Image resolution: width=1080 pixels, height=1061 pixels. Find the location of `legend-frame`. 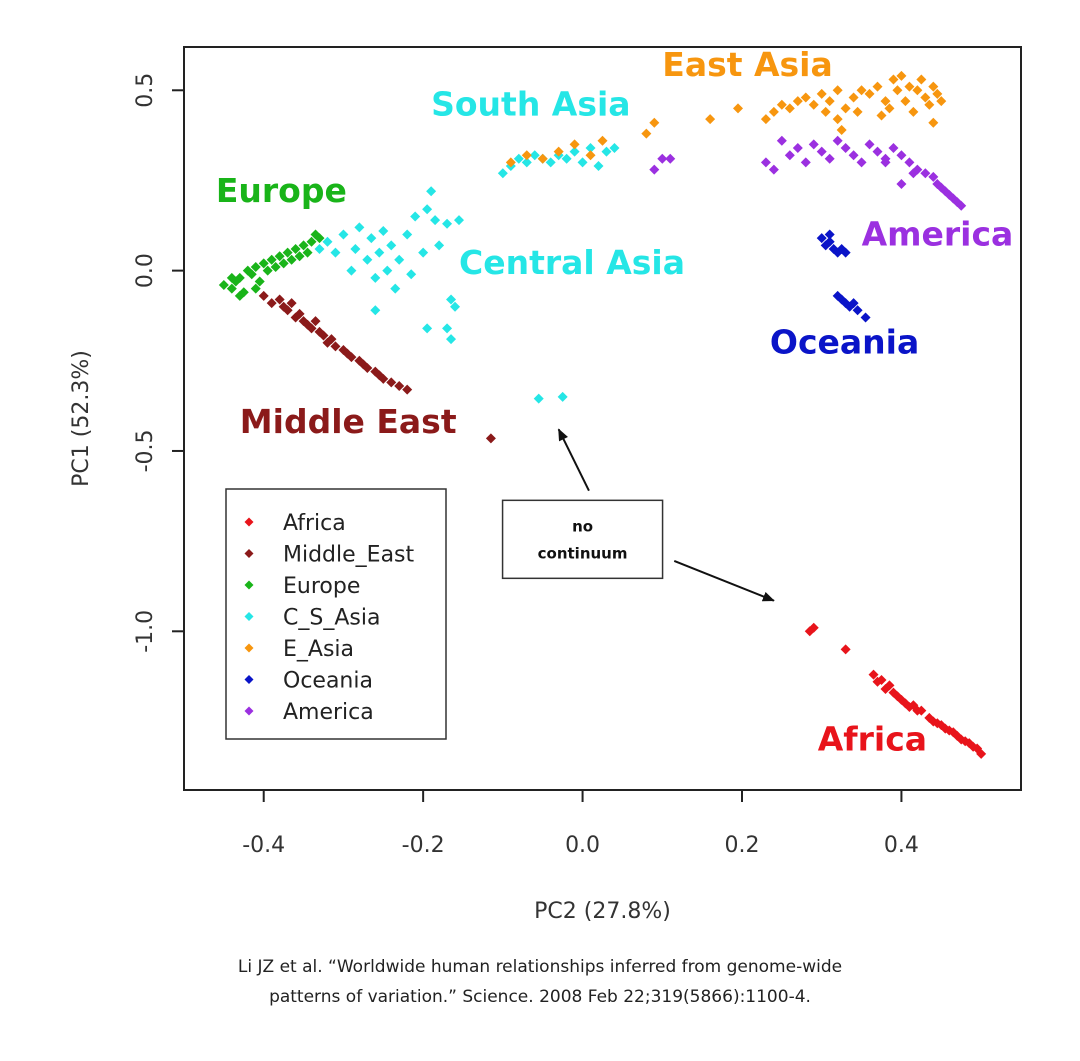

legend-frame is located at coordinates (336, 614).